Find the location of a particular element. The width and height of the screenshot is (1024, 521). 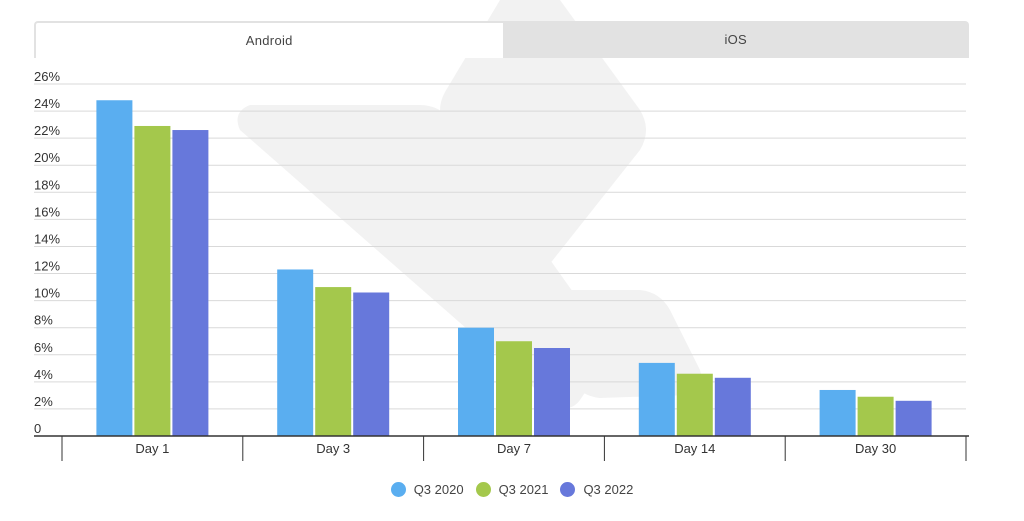

x-tick-label: Day 30 is located at coordinates (875, 448).